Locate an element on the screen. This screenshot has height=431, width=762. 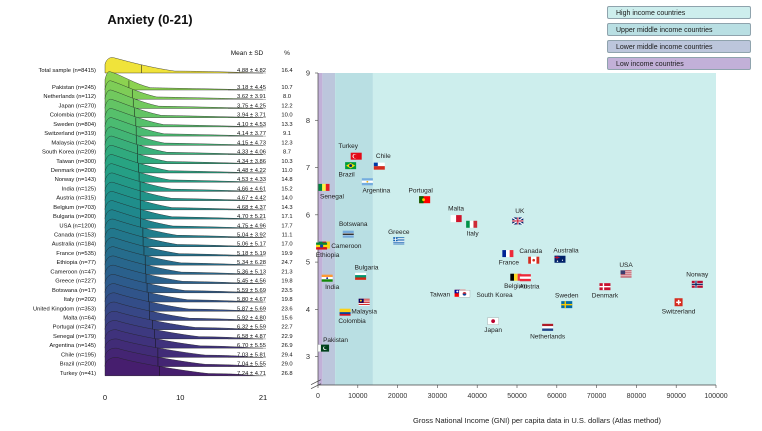
row-label-pakistan-n-245: Pakistan (n=245) is located at coordinates (74, 88).